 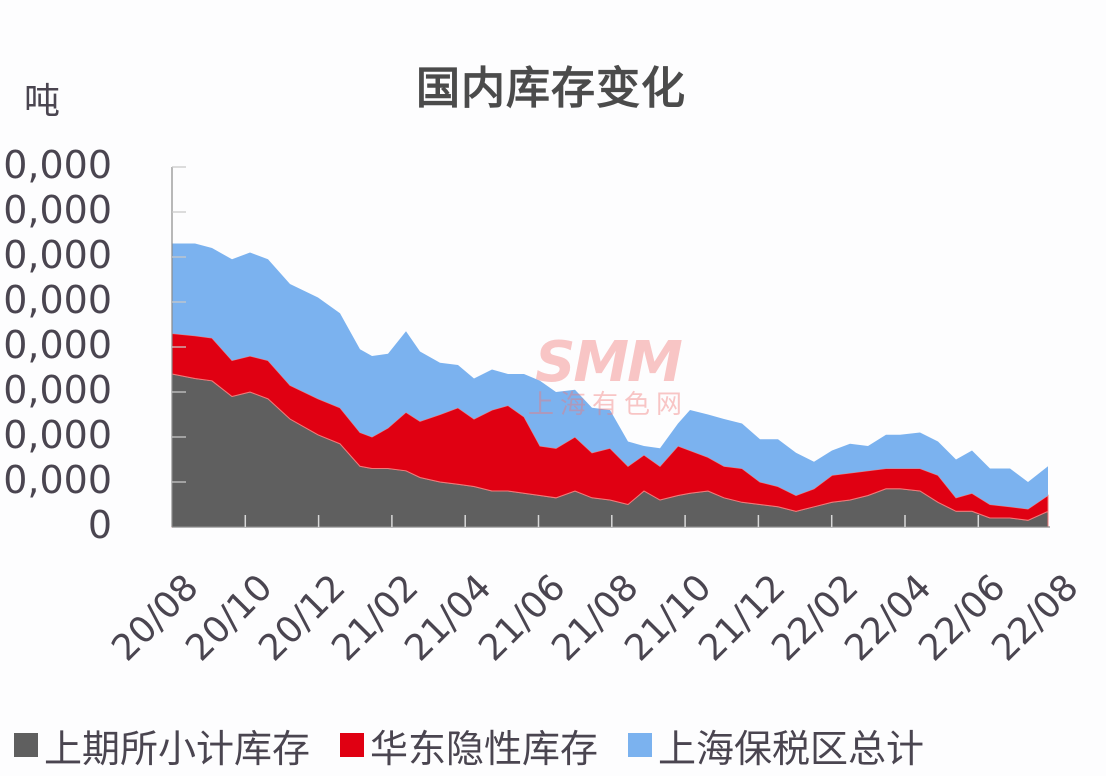 I want to click on legend-swatch-red, so click(x=352, y=745).